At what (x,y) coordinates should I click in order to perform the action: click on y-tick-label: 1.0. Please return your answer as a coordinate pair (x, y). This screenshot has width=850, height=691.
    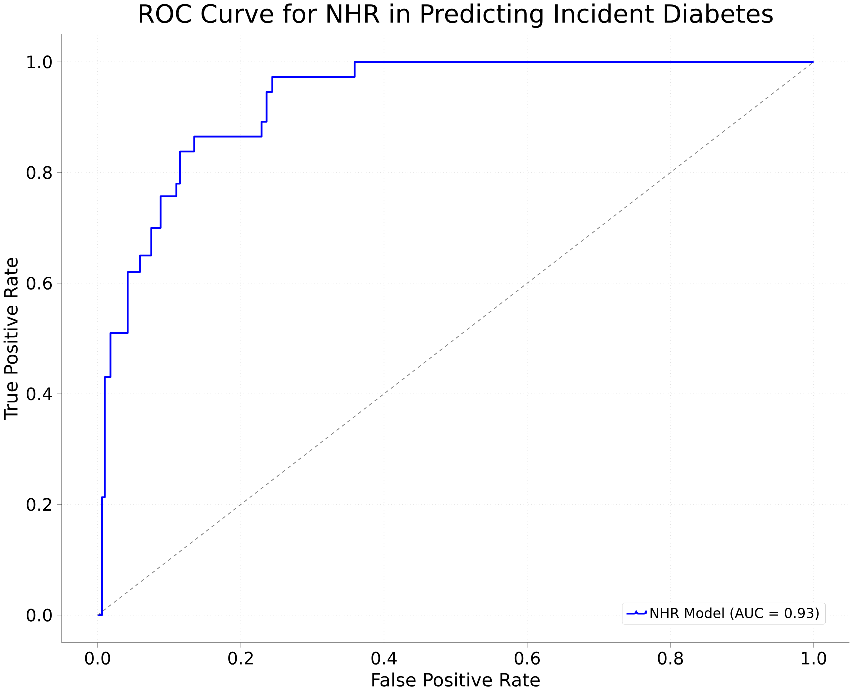
    Looking at the image, I should click on (40, 62).